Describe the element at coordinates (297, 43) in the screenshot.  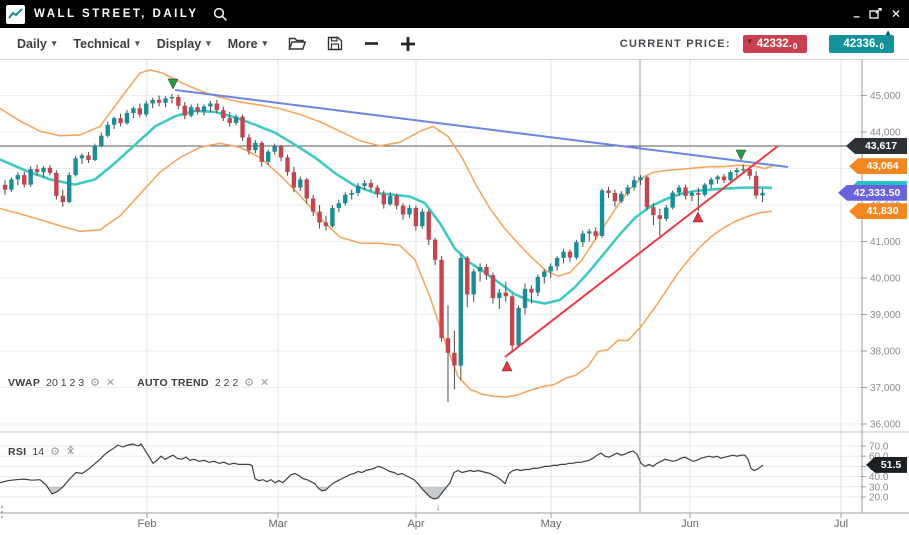
I see `open-folder-icon` at that location.